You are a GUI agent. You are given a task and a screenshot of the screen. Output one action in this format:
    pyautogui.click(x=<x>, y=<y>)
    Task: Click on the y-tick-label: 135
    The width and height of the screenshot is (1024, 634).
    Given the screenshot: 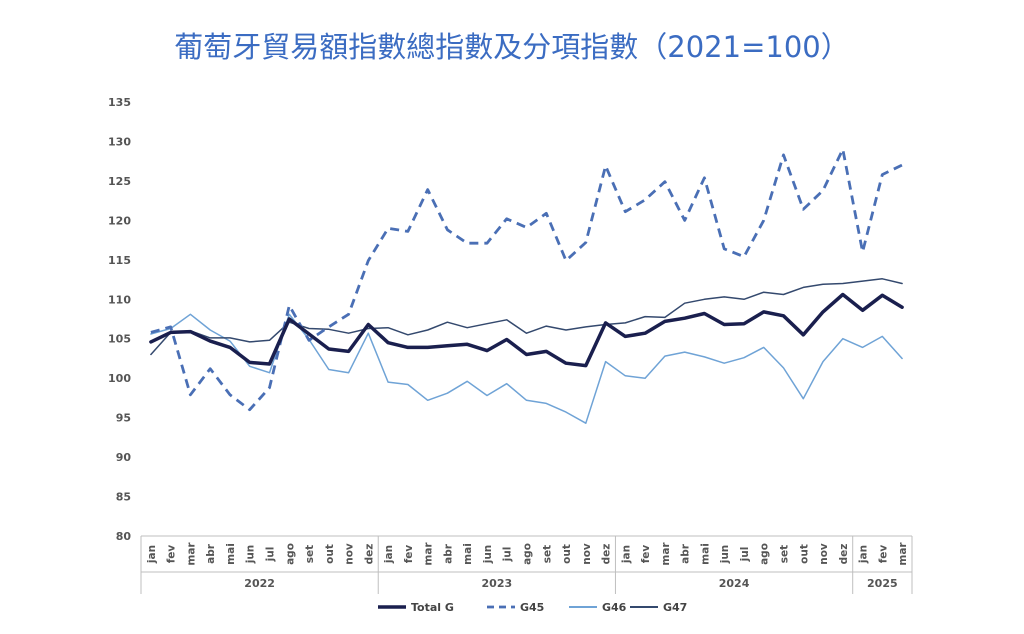 What is the action you would take?
    pyautogui.click(x=119, y=102)
    